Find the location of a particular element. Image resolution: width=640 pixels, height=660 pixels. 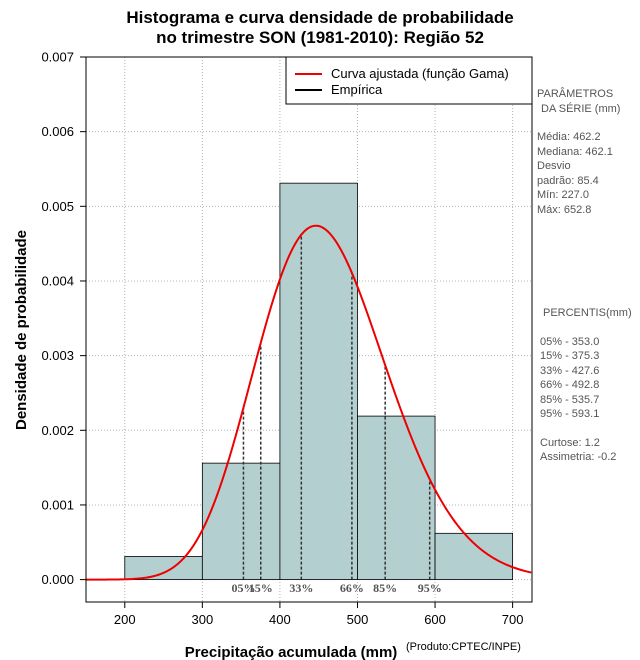

percentile-label-4: 85% is located at coordinates (385, 588).